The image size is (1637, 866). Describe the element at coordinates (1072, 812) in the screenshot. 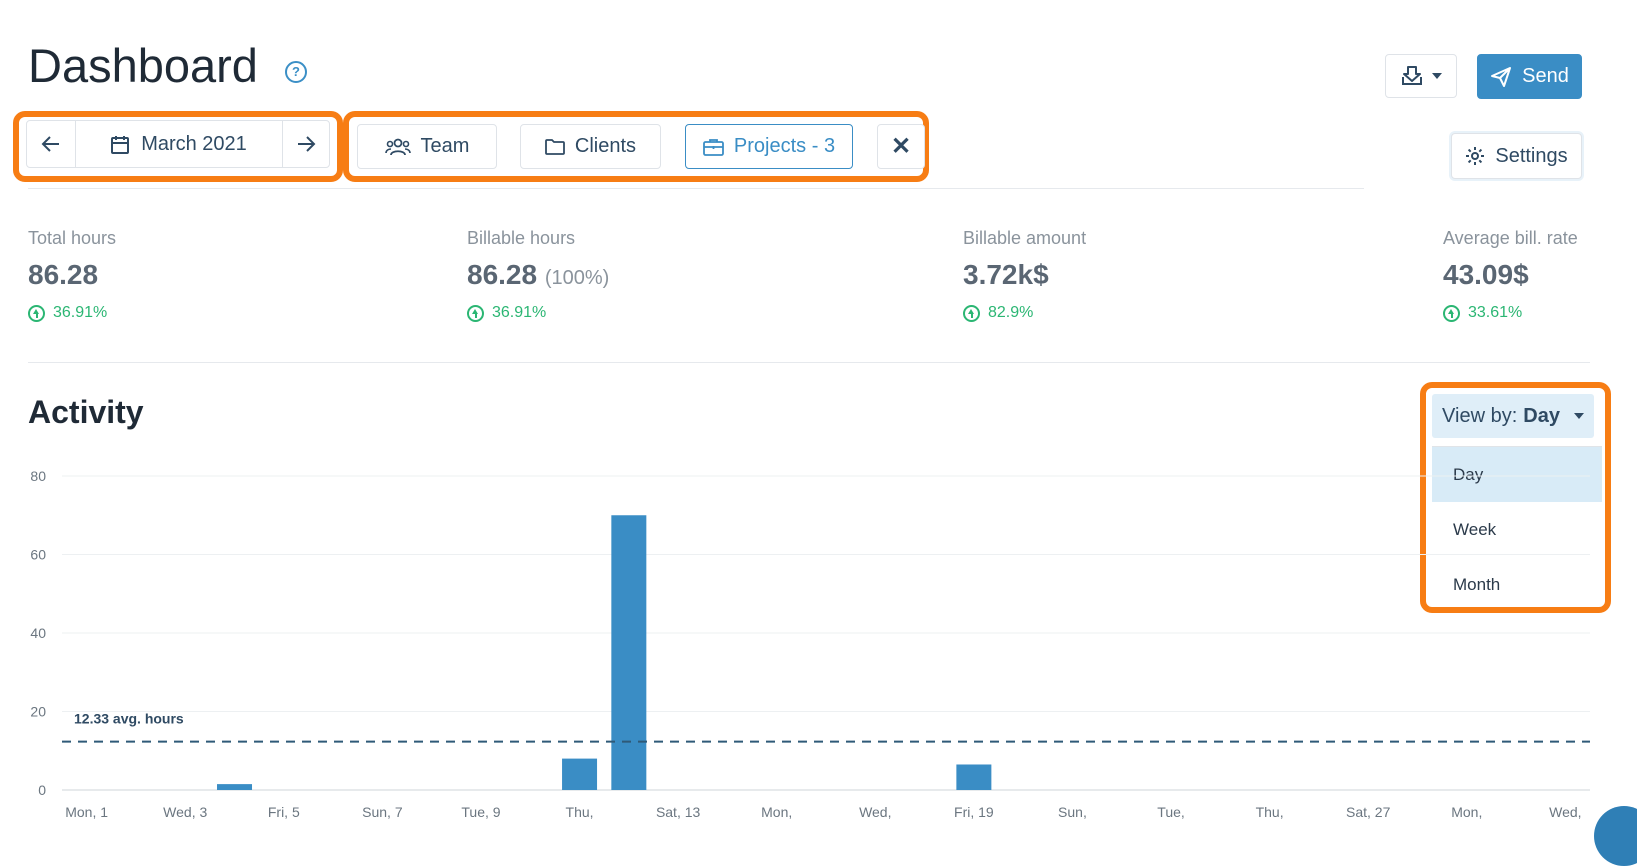

I see `x-tick-label: Sun,` at that location.